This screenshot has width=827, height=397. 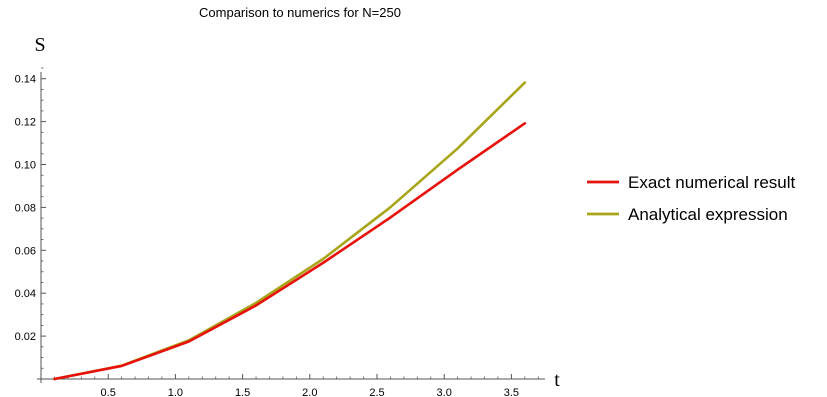 I want to click on y-tick-label: 0.10, so click(x=25, y=166).